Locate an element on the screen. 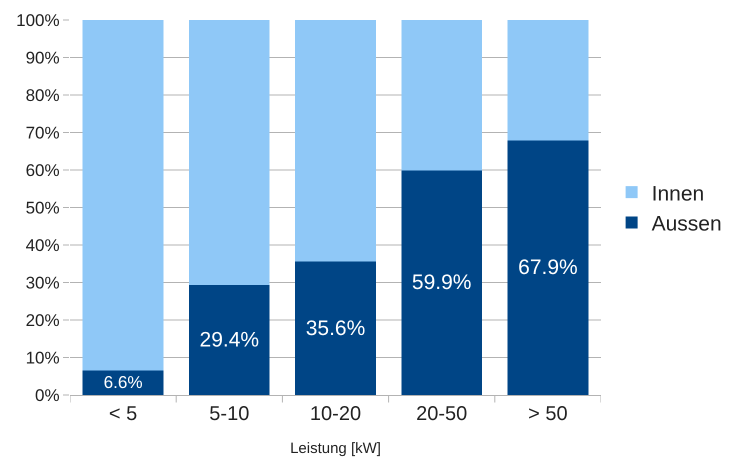 Image resolution: width=740 pixels, height=471 pixels. data-label: 59.9% is located at coordinates (442, 282).